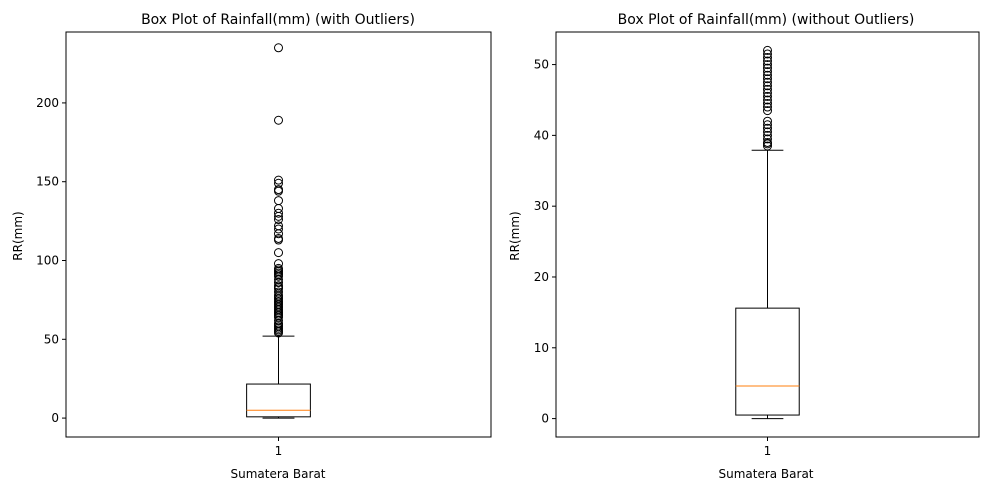 This screenshot has height=490, width=989. Describe the element at coordinates (541, 277) in the screenshot. I see `right-ytick-label: 20` at that location.